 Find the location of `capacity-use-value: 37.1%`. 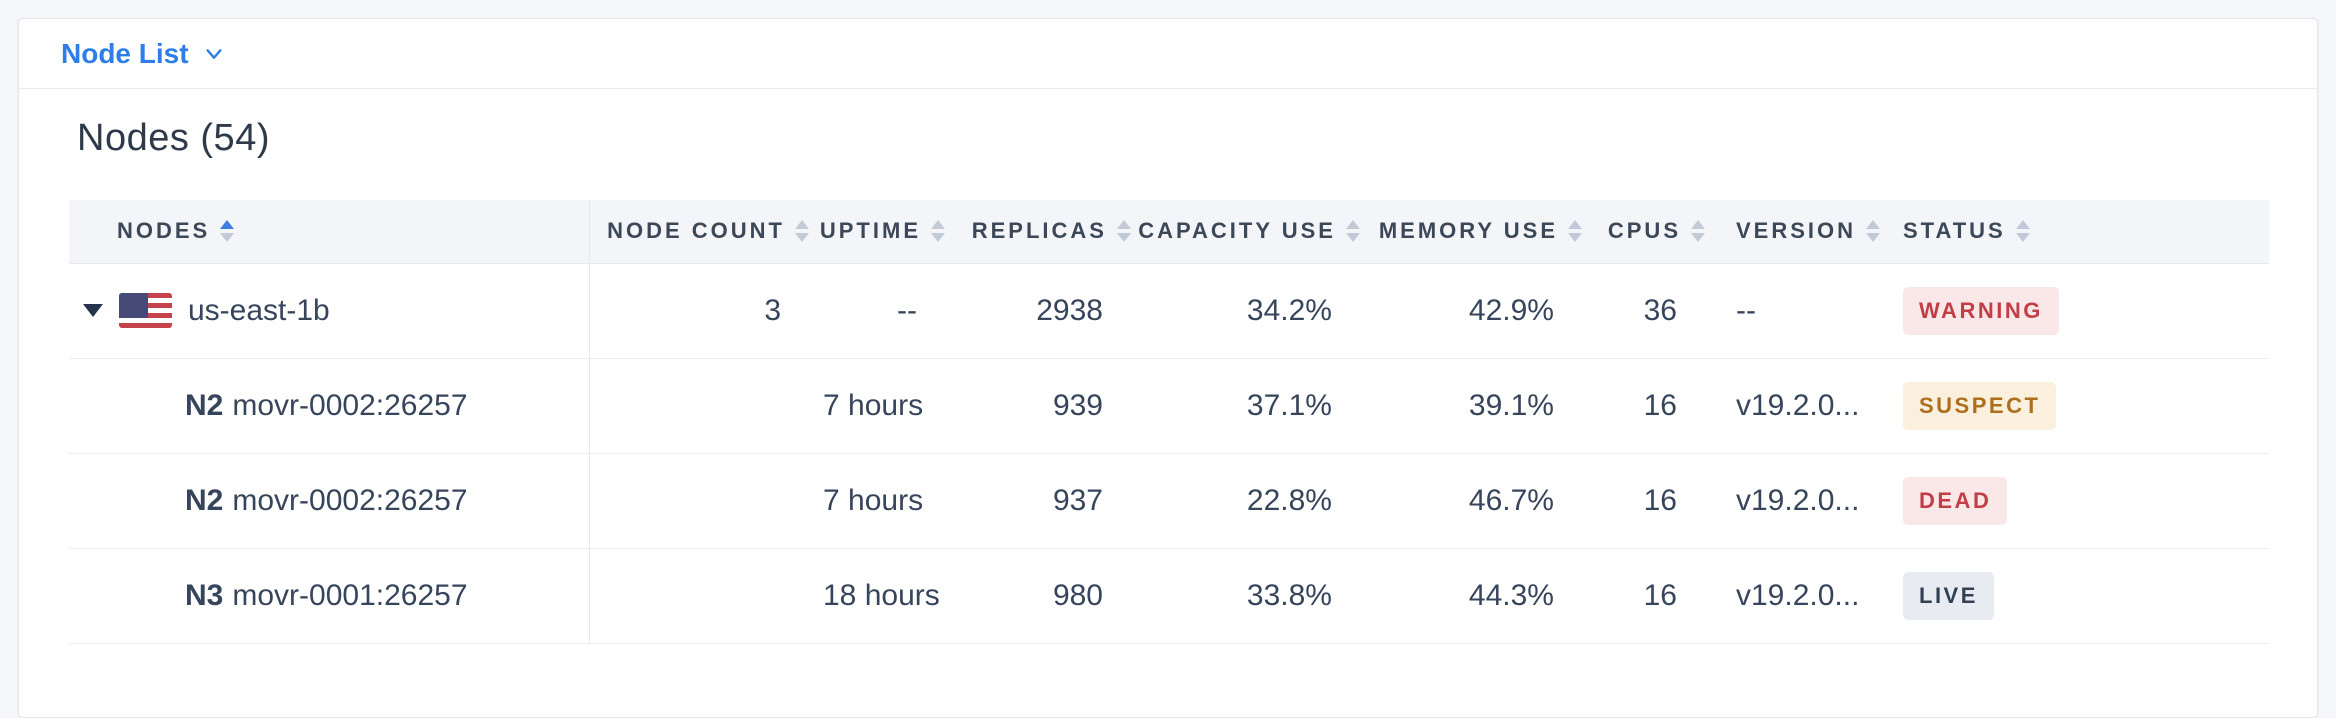

capacity-use-value: 37.1% is located at coordinates (1259, 406).